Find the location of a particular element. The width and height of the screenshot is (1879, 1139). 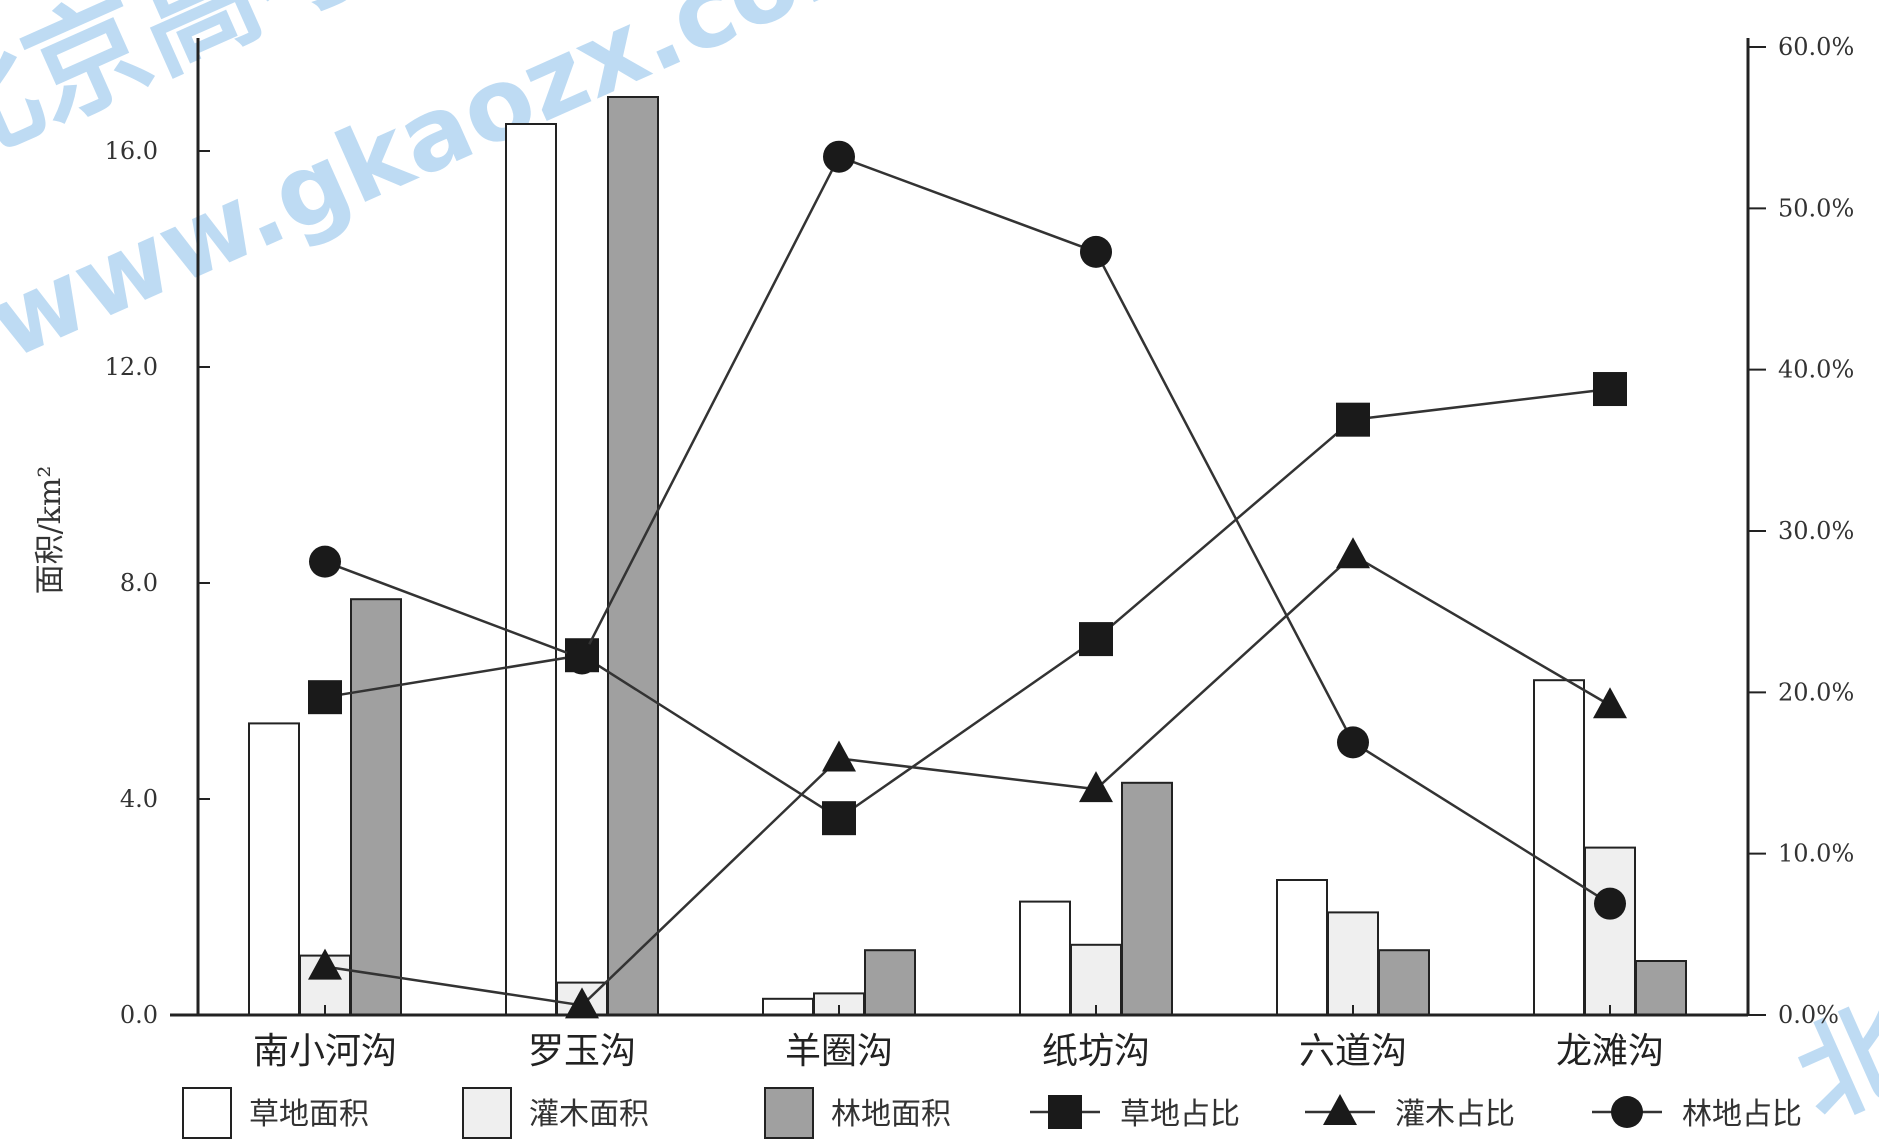

y2-tick-label-5: 40.0% is located at coordinates (1816, 370).